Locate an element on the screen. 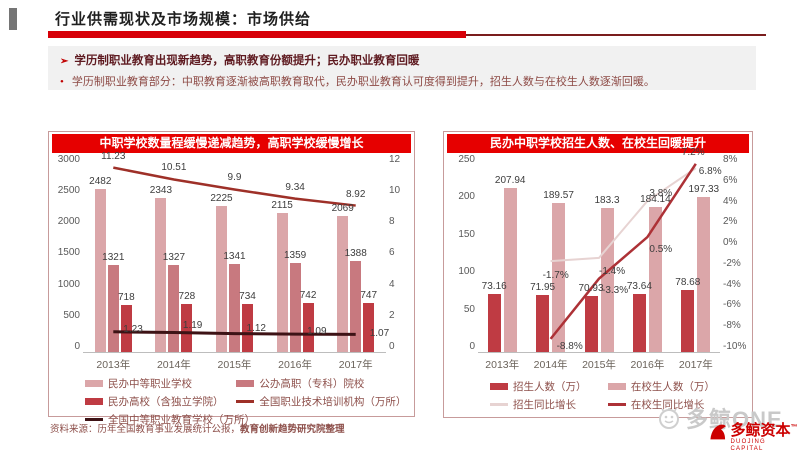 The image size is (800, 450). line-value-label: 1.23 is located at coordinates (133, 329).